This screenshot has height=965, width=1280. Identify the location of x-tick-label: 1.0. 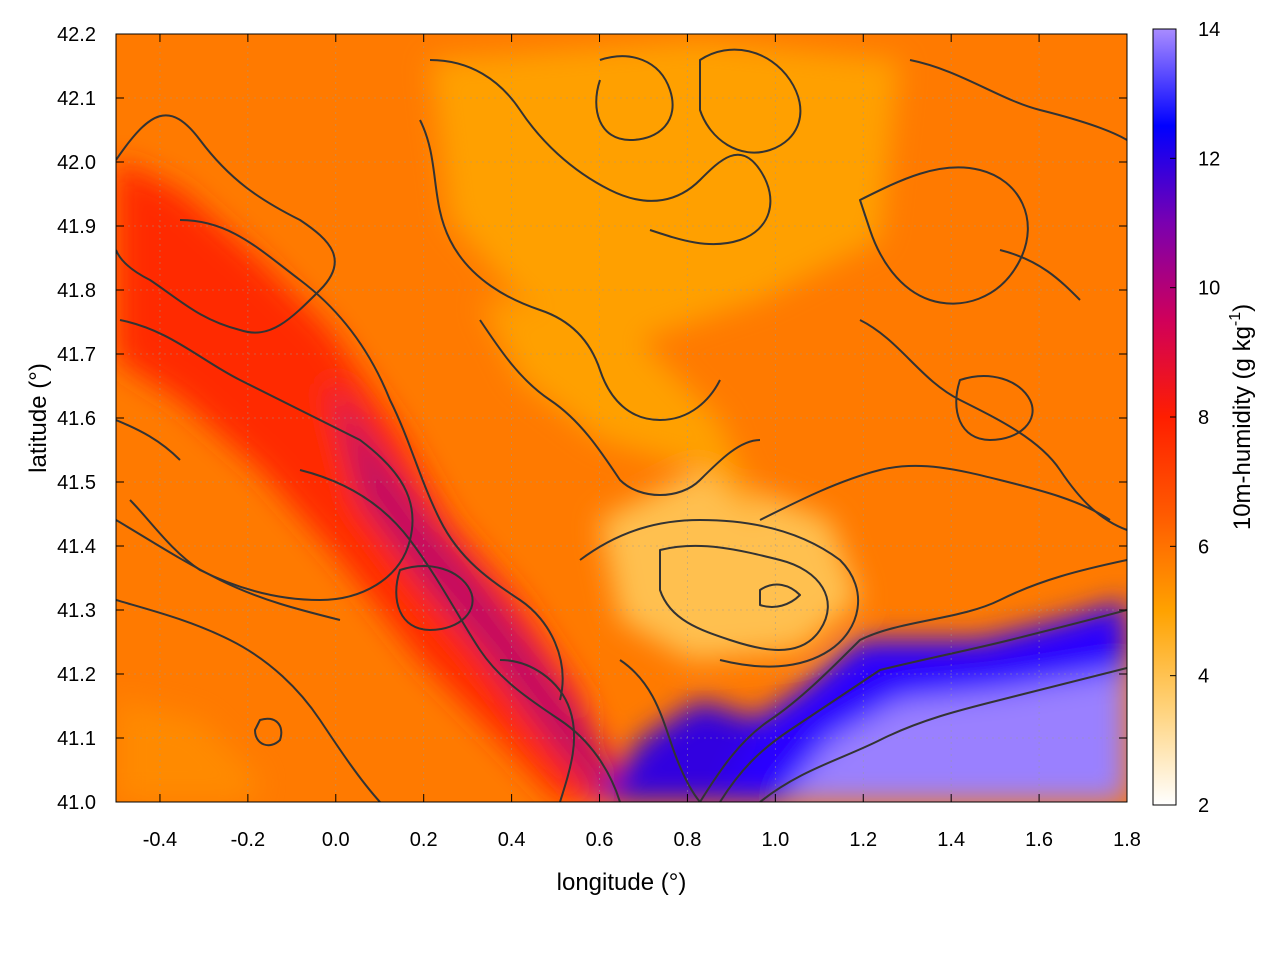
(775, 840).